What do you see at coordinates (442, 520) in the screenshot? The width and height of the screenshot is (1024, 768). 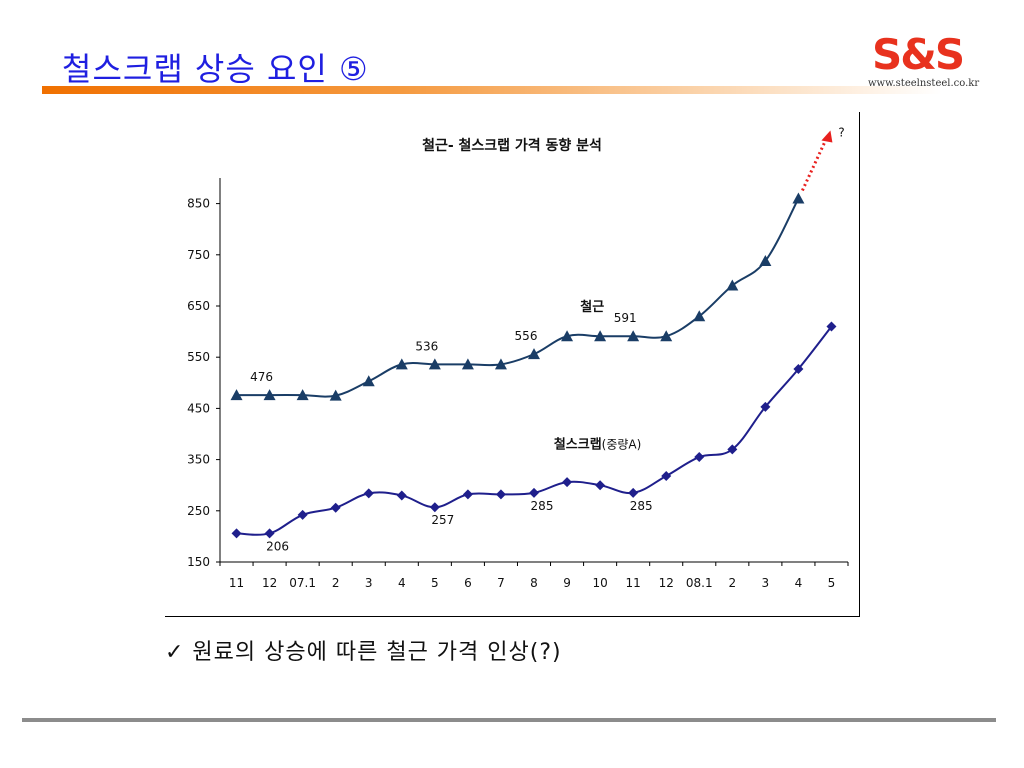 I see `data-label: 257` at bounding box center [442, 520].